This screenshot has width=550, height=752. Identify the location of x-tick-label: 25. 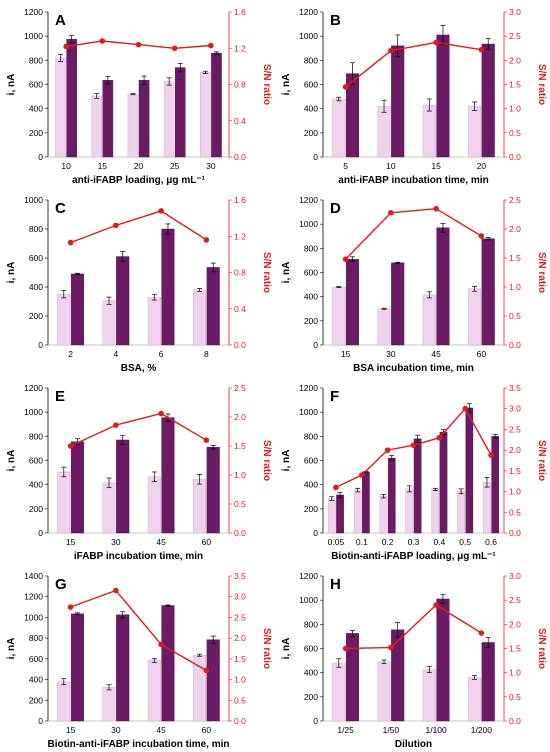
(175, 166).